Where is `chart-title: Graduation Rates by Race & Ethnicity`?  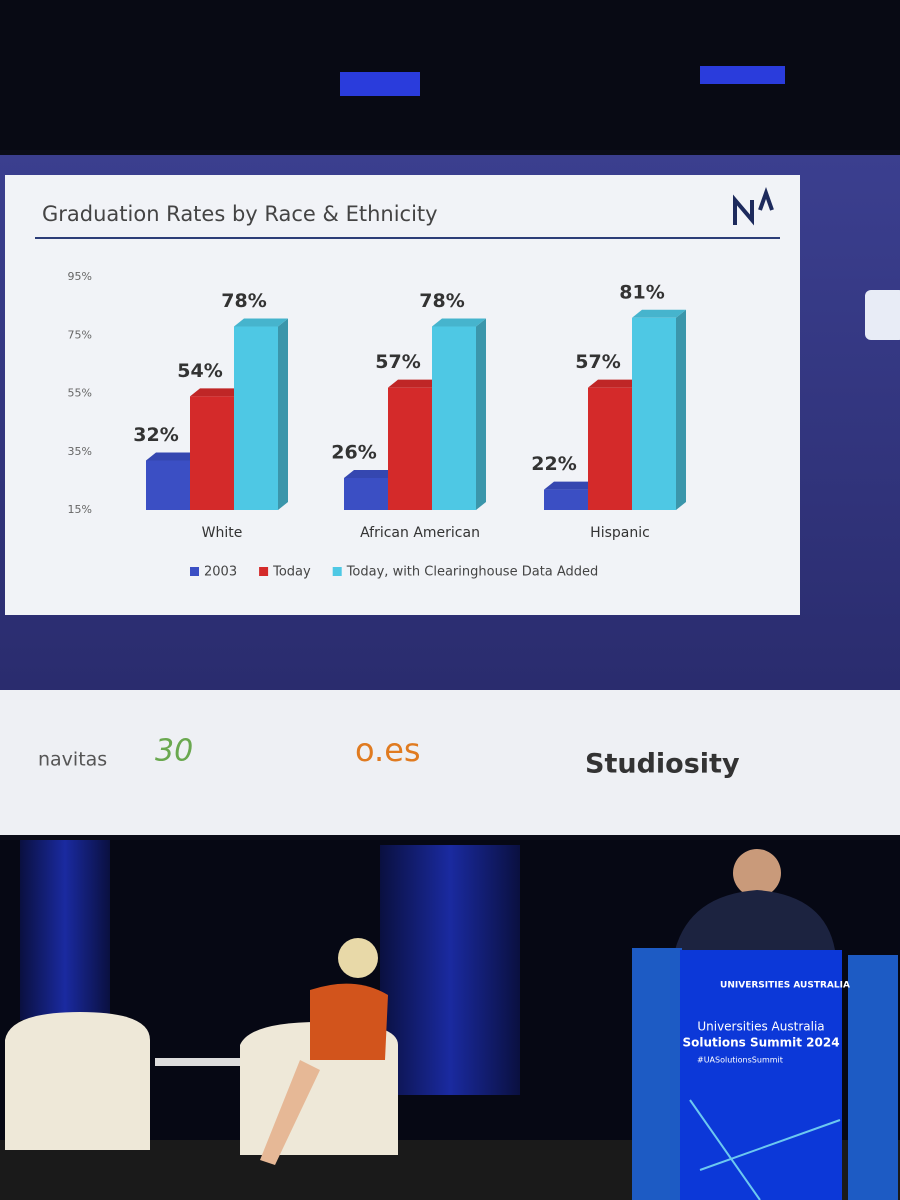 chart-title: Graduation Rates by Race & Ethnicity is located at coordinates (240, 214).